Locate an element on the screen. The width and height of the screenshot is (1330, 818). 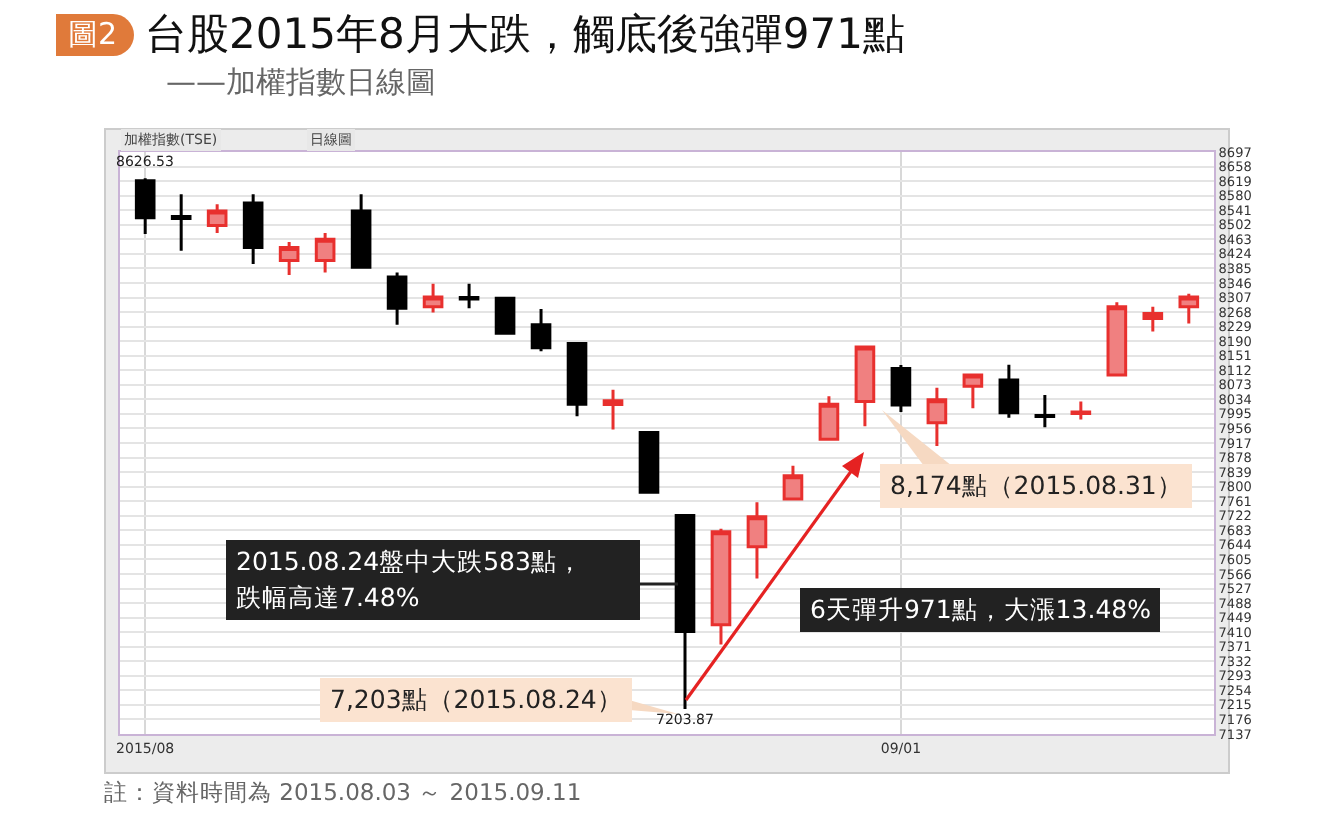
chart-title: 台股2015年8月大跌，觸底後強彈971點 is located at coordinates (525, 35).